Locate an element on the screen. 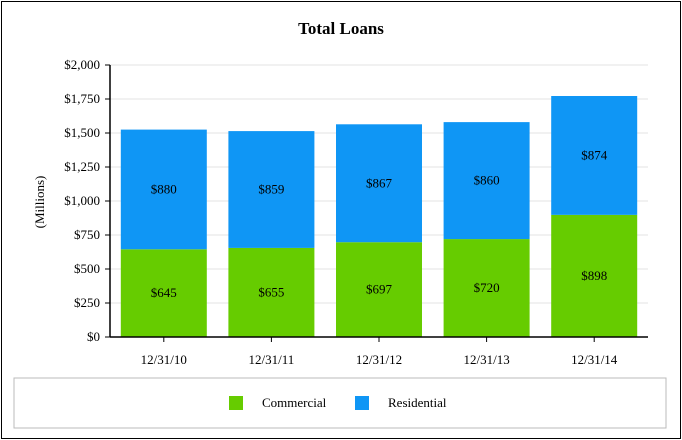 Image resolution: width=682 pixels, height=440 pixels. legend-box is located at coordinates (340, 403).